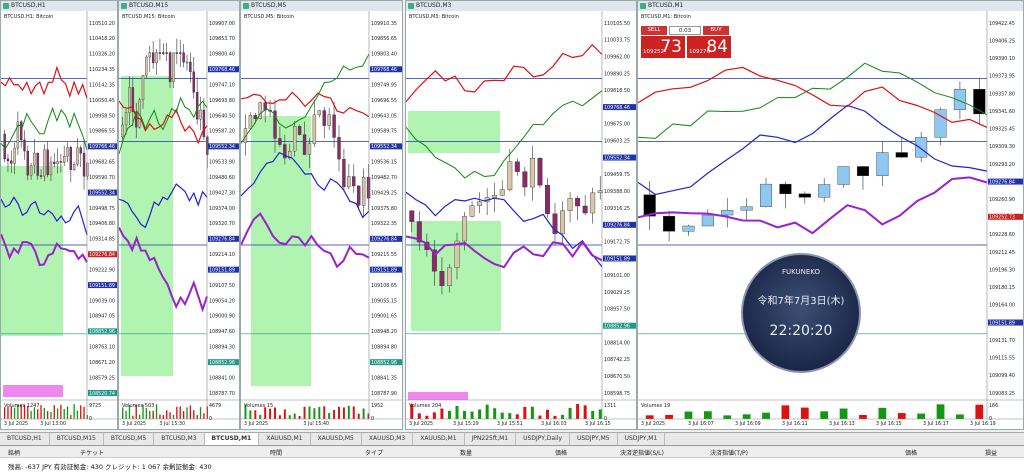  Describe the element at coordinates (102, 378) in the screenshot. I see `price-label: 108579.25` at that location.